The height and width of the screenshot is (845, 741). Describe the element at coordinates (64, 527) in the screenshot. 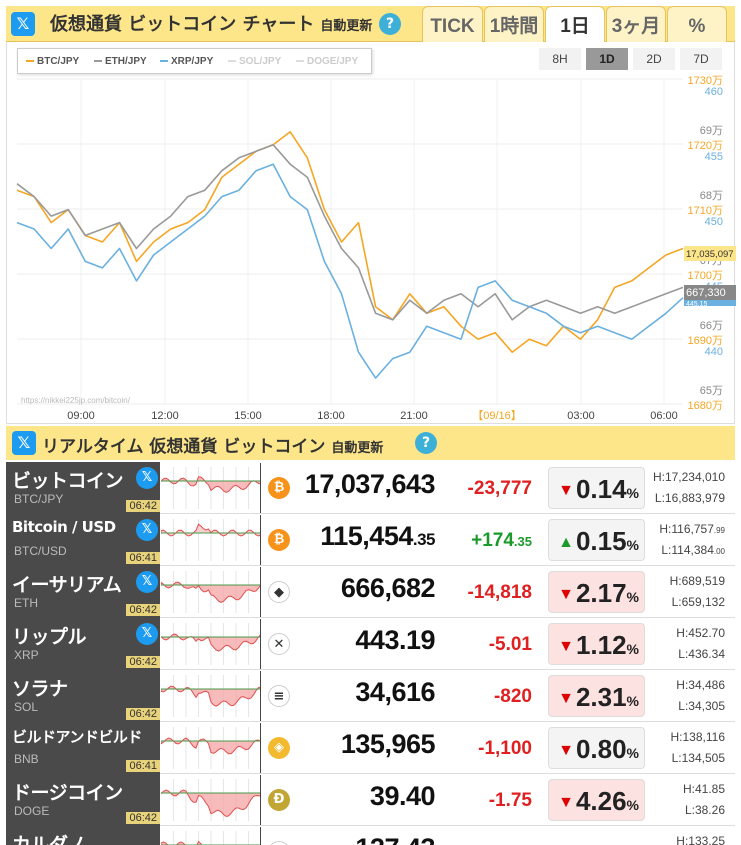

I see `coin-name: Bitcoin / USD` at that location.